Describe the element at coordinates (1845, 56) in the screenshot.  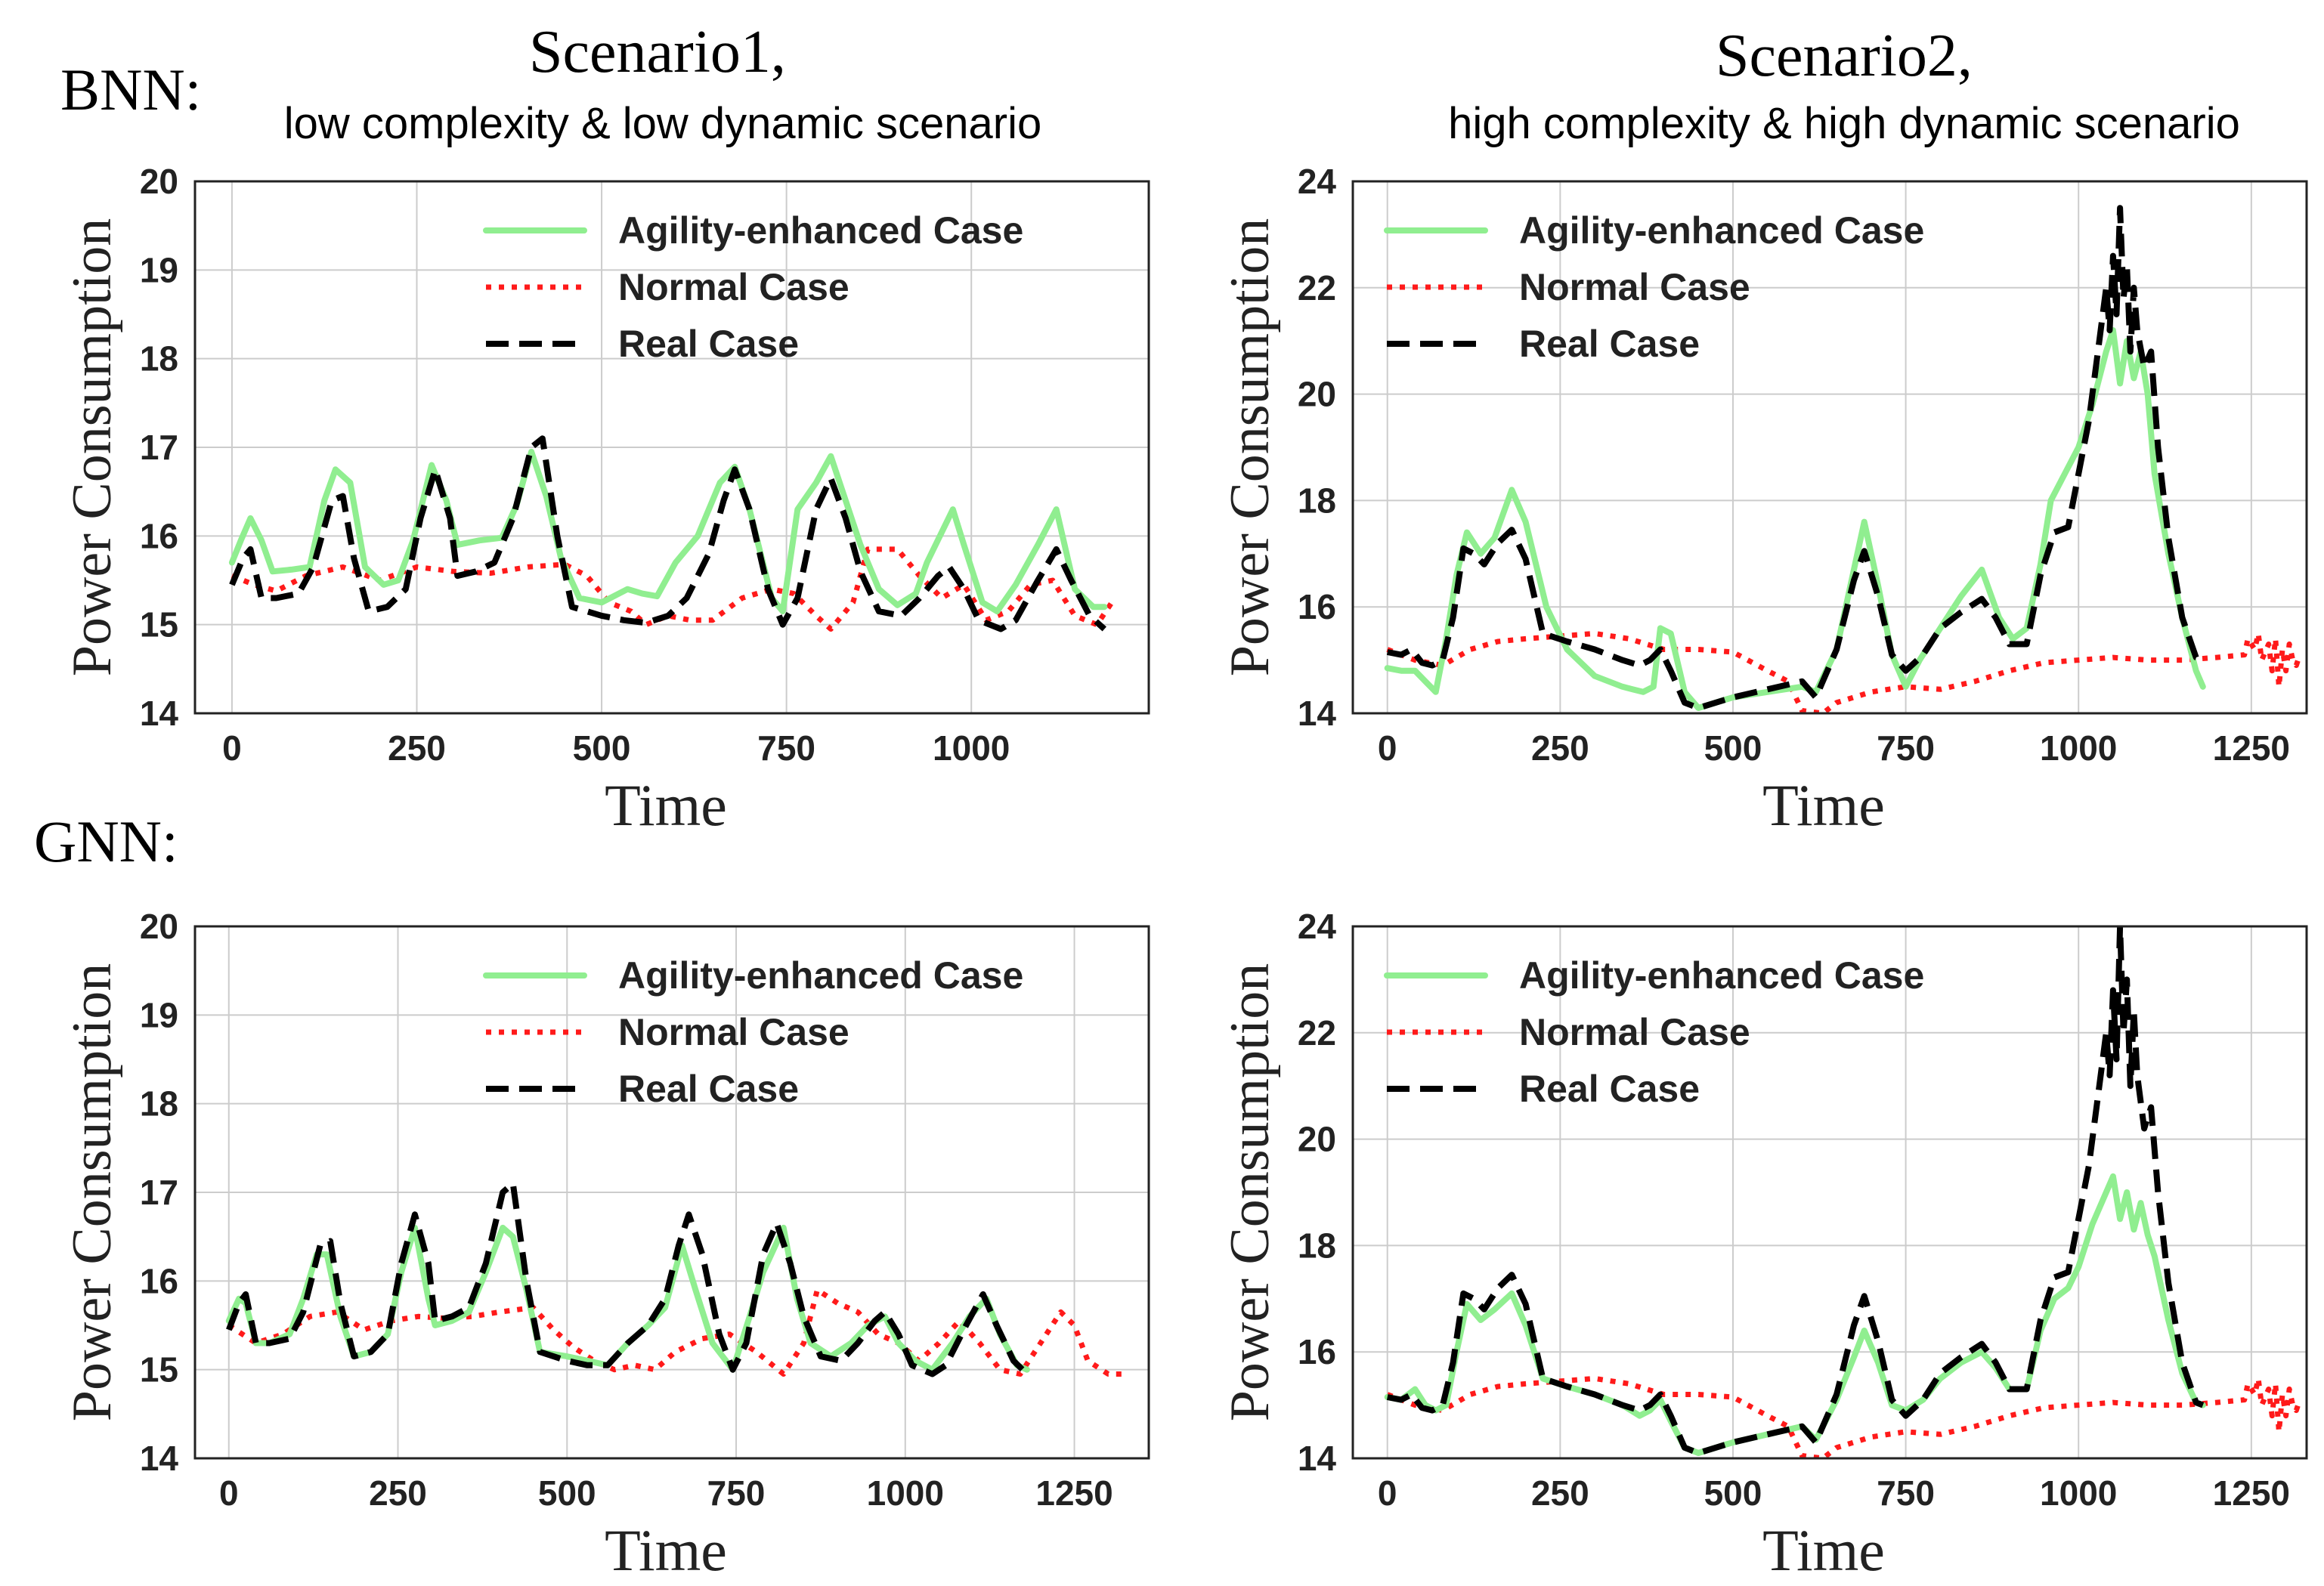
I see `column-title-2: Scenario2,` at that location.